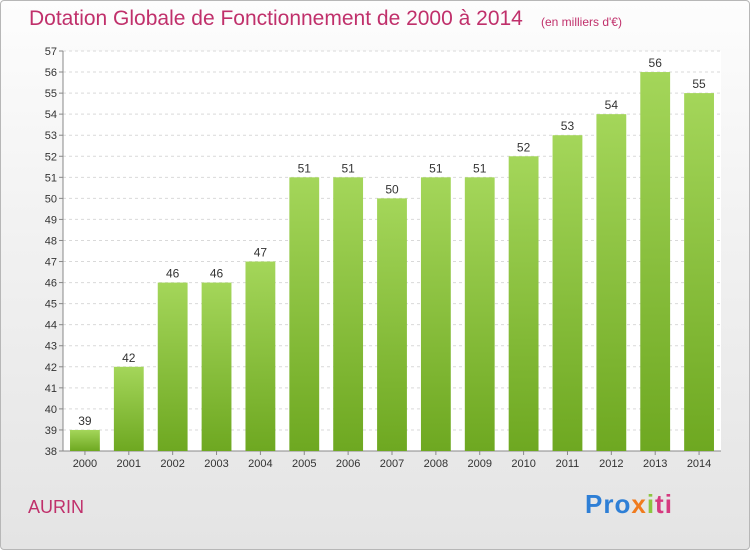 This screenshot has height=550, width=750. Describe the element at coordinates (260, 464) in the screenshot. I see `x-tick-label: 2004` at that location.